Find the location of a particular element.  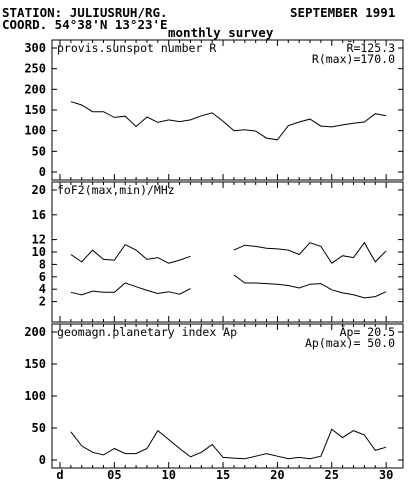

y-tick-label: 6 is located at coordinates (42, 277).